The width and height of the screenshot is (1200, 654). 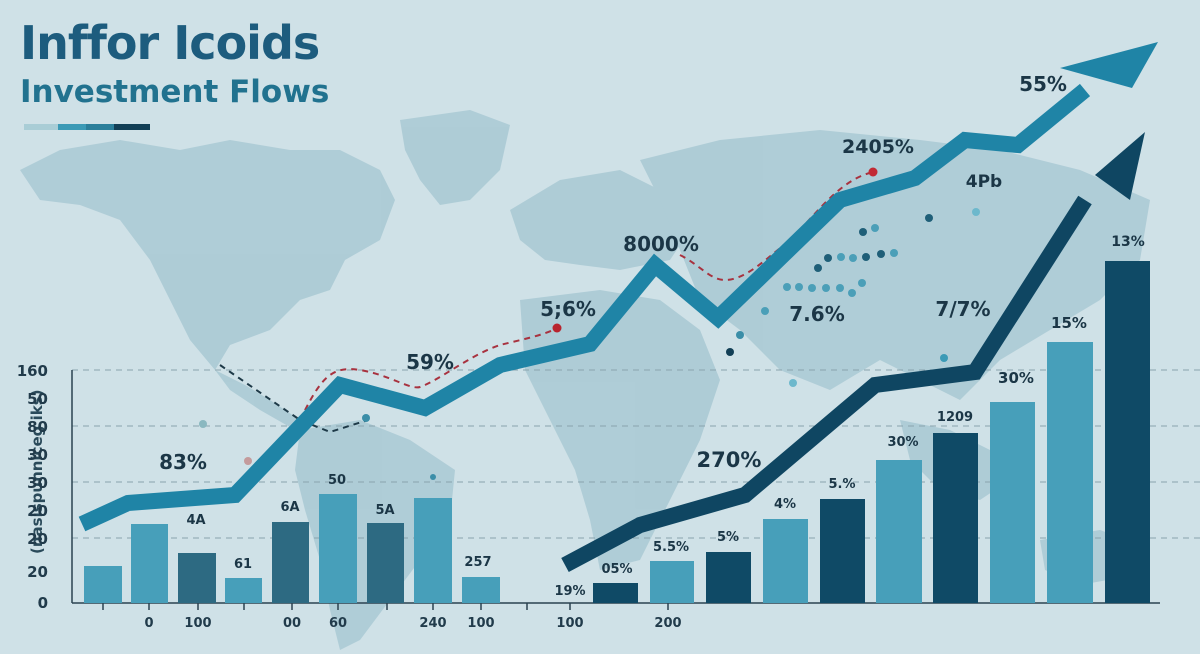 I want to click on x-axis-ticks, so click(x=385, y=606).